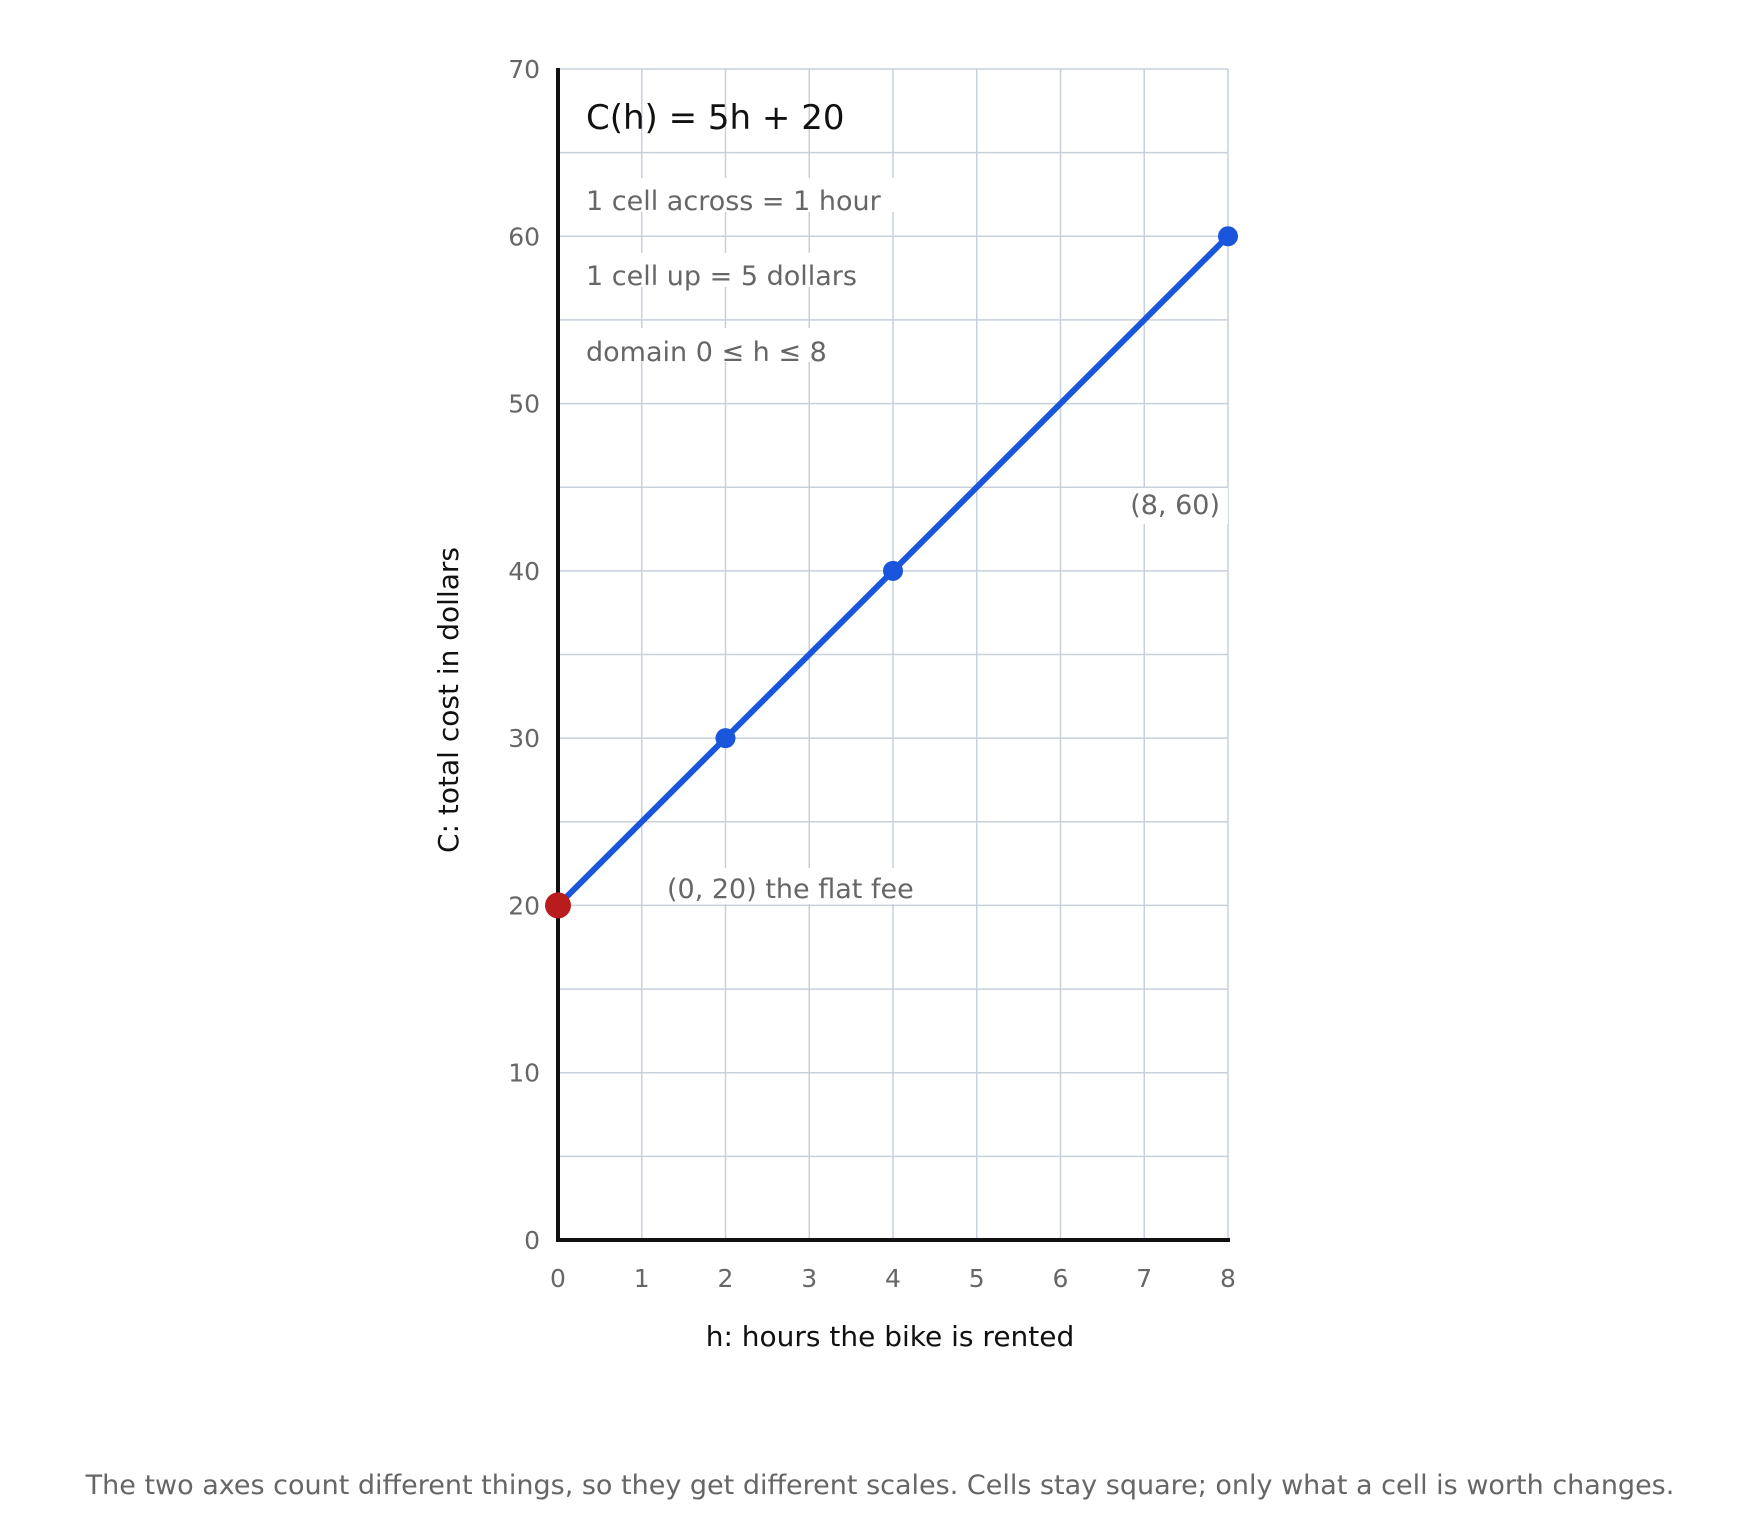 This screenshot has height=1516, width=1757. I want to click on x-axis-title: h: hours the bike is rented, so click(890, 1336).